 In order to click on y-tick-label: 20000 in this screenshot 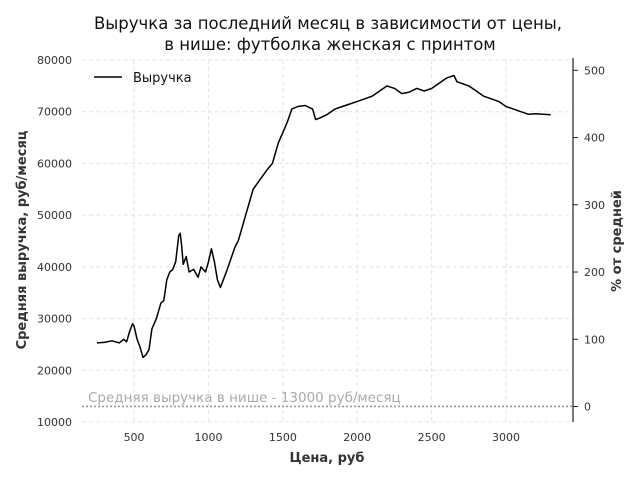, I will do `click(54, 370)`.